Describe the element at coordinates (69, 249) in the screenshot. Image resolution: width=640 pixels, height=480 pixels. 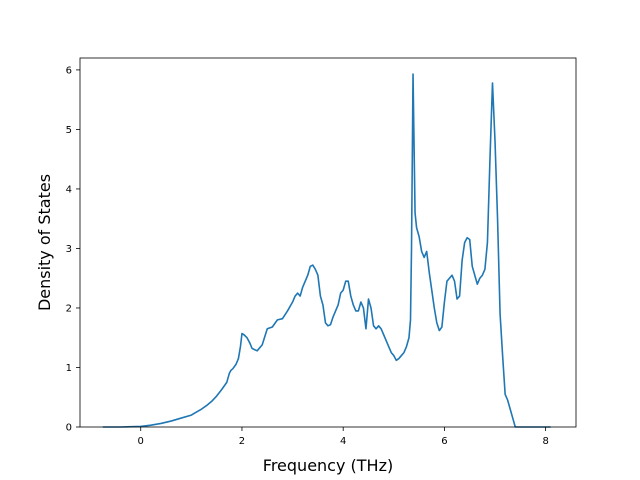
I see `y-tick-label: 3` at that location.